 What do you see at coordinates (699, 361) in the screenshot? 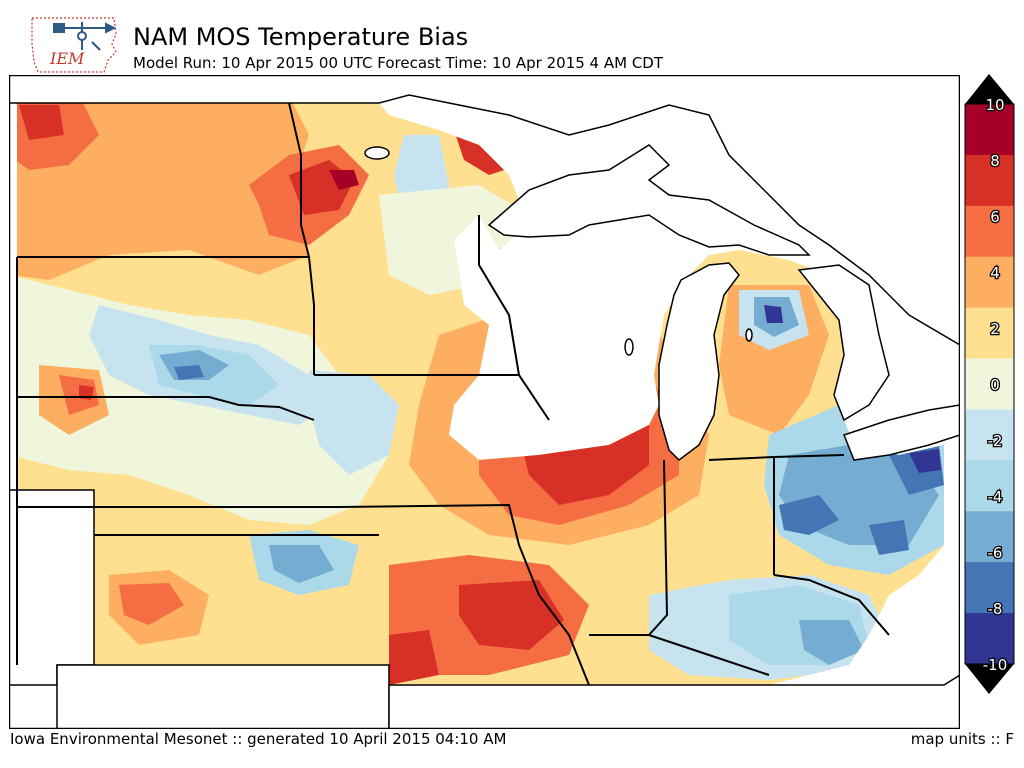
I see `lake-michigan` at bounding box center [699, 361].